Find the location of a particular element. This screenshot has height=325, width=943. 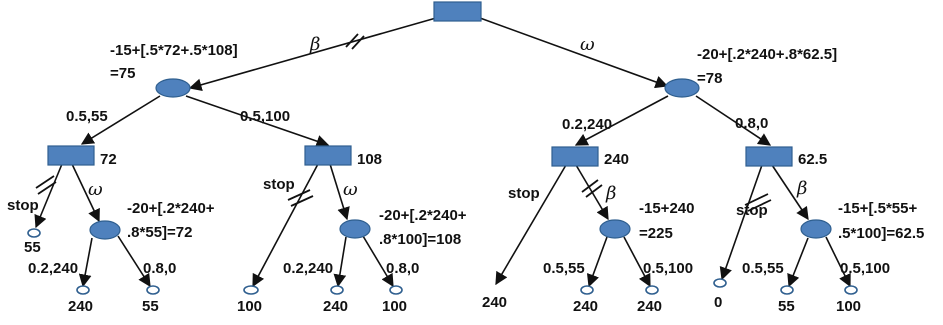

right-chance-calc-line2: =78 is located at coordinates (709, 78).